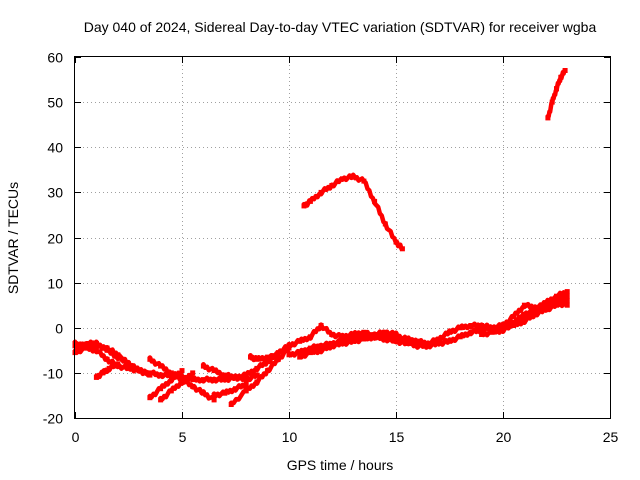 This screenshot has width=640, height=480. What do you see at coordinates (55, 284) in the screenshot?
I see `y-tick-label: 10` at bounding box center [55, 284].